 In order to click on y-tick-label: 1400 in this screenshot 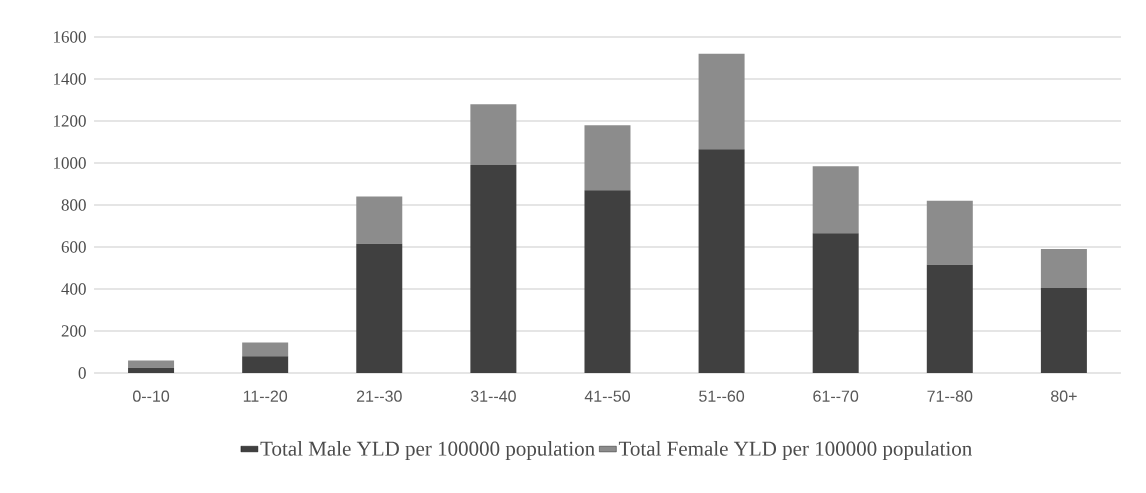, I will do `click(69, 79)`.